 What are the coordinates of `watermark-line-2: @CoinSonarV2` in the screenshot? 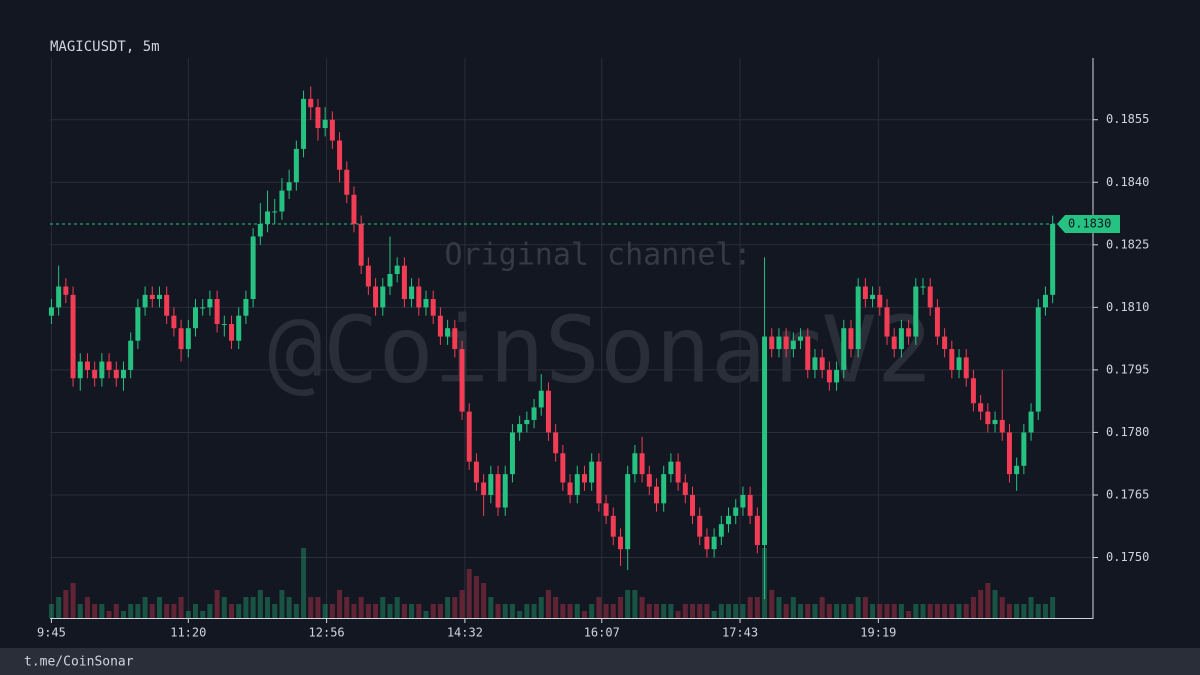 It's located at (600, 349).